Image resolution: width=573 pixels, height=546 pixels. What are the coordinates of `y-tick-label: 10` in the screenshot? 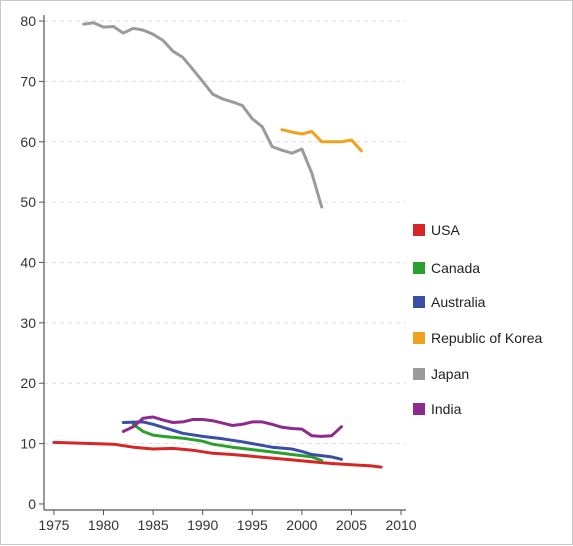 It's located at (28, 444).